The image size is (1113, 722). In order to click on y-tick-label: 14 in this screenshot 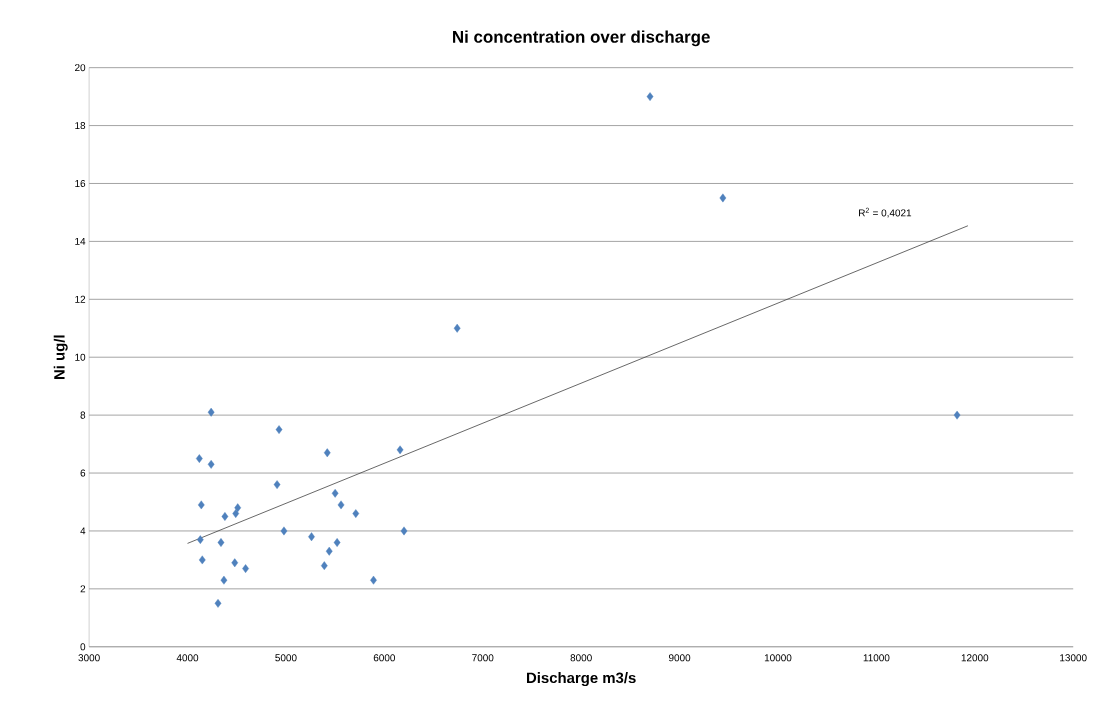, I will do `click(80, 241)`.